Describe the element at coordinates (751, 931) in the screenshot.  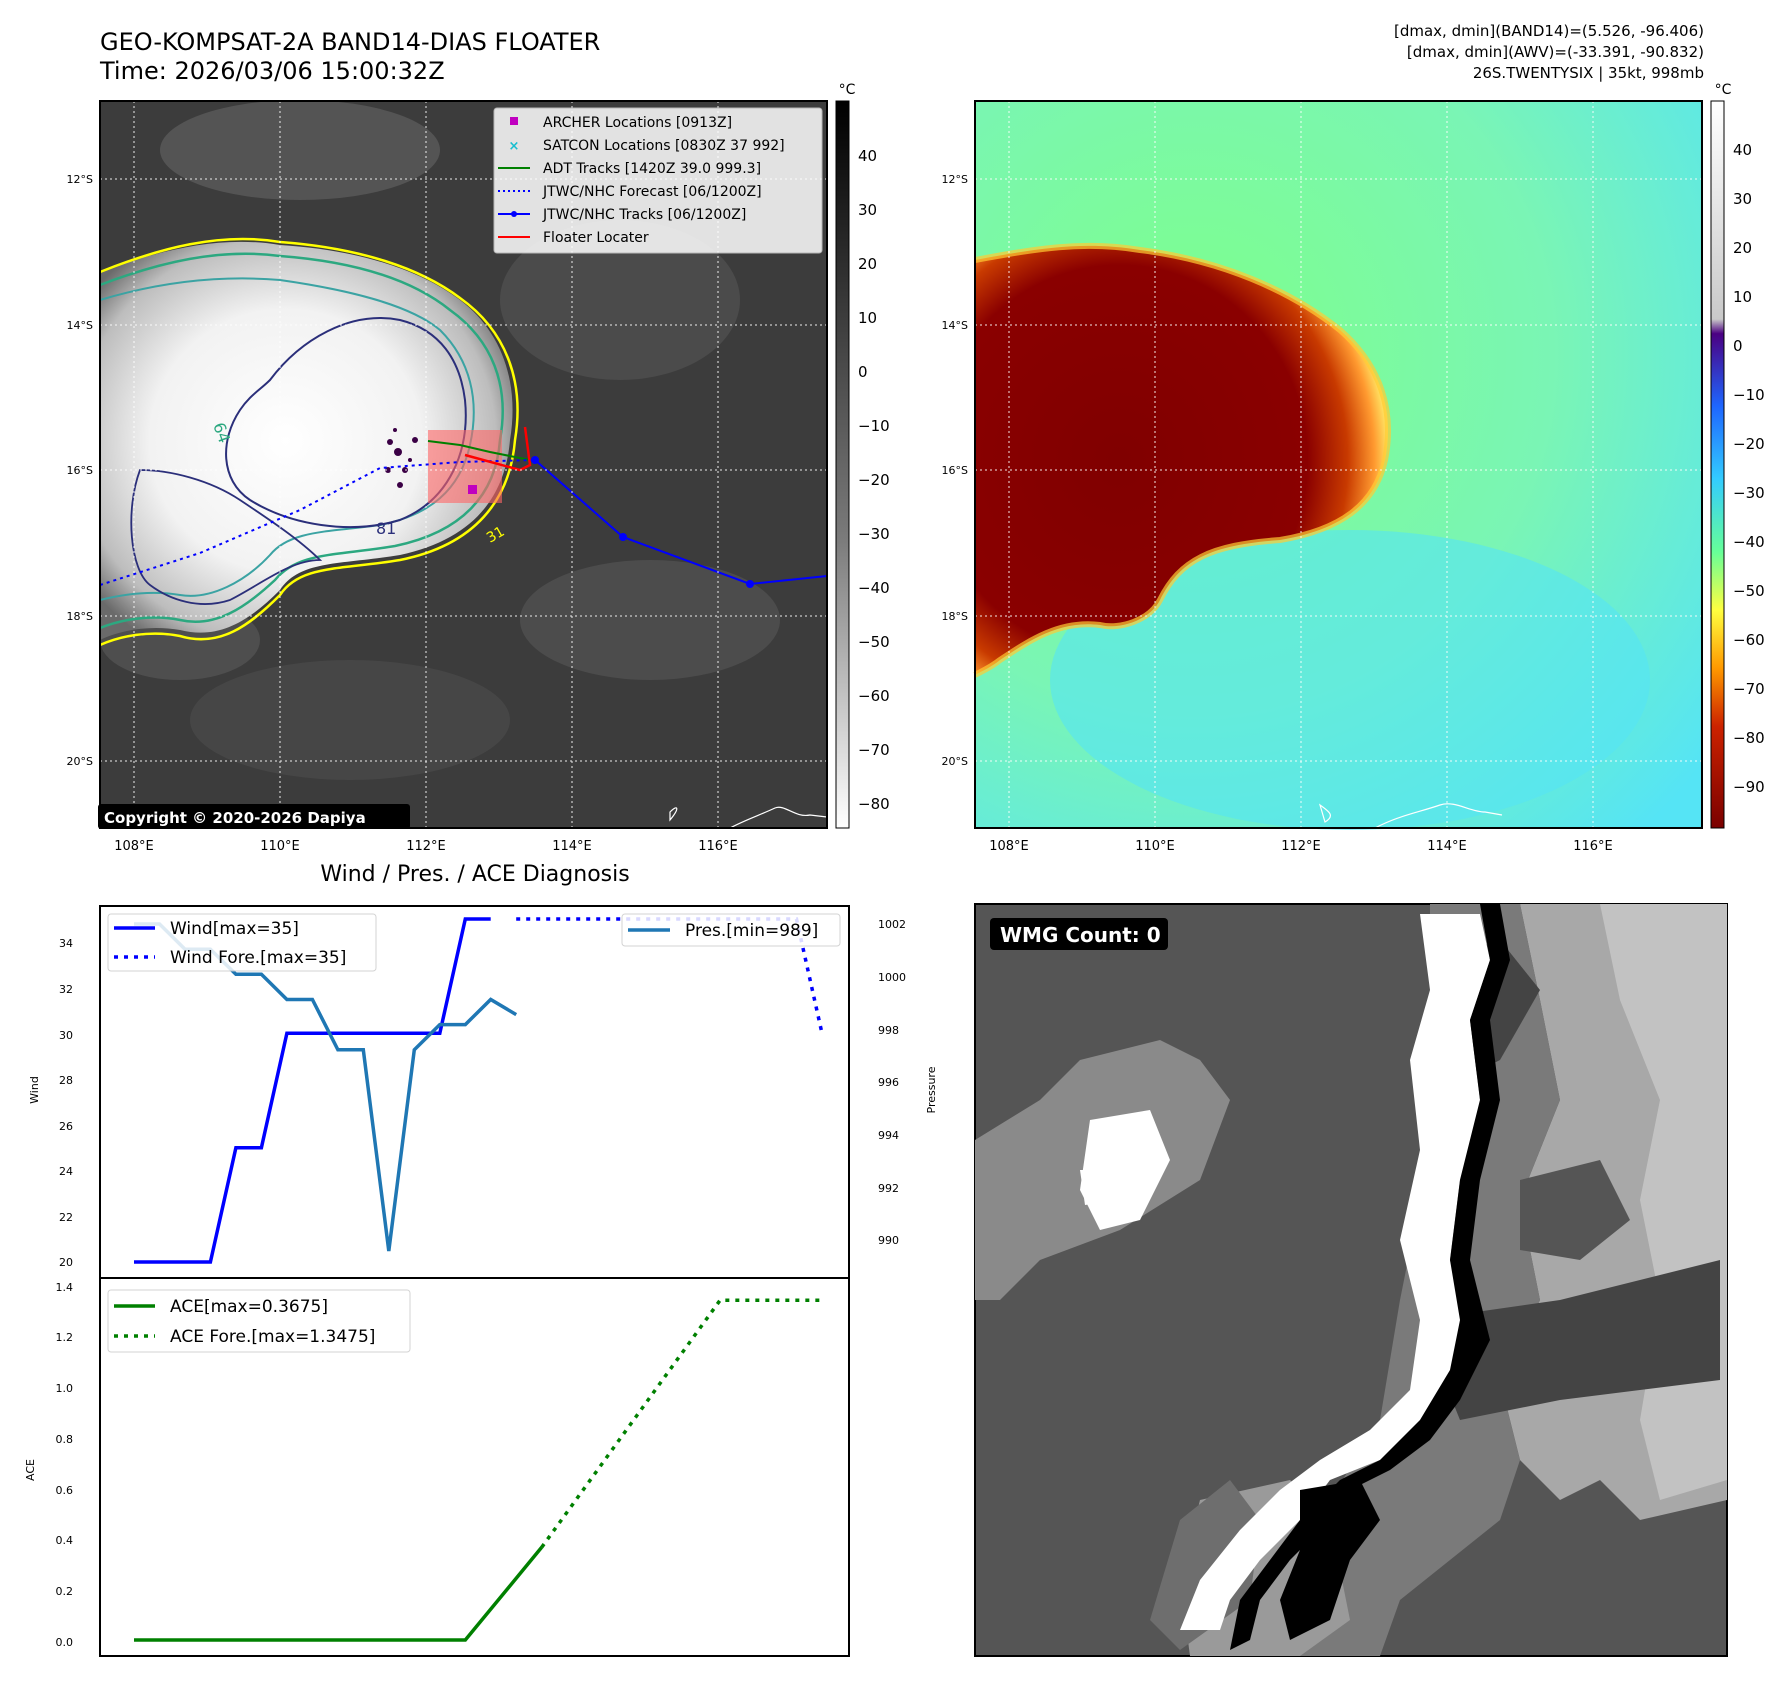
I see `legend-pres: Pres.[min=989]` at that location.